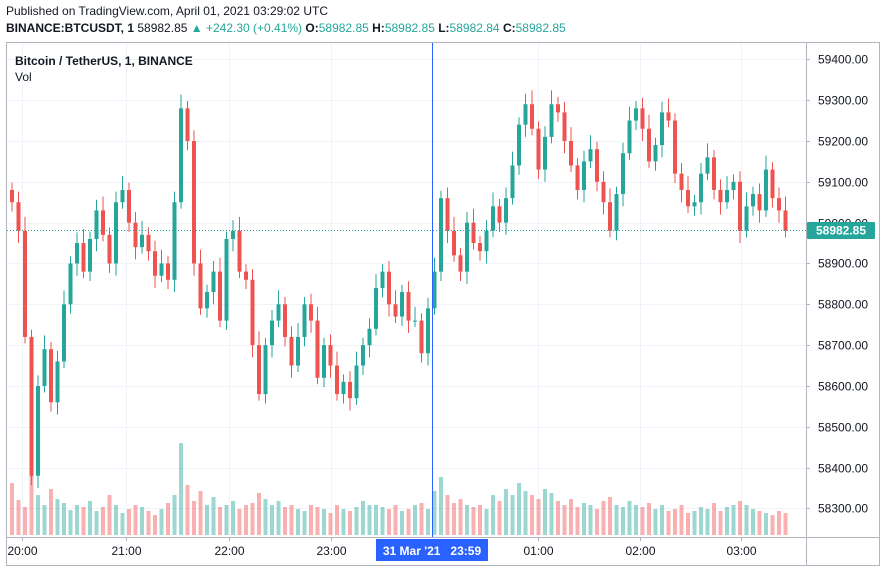  I want to click on high-value: 58982.85, so click(409, 28).